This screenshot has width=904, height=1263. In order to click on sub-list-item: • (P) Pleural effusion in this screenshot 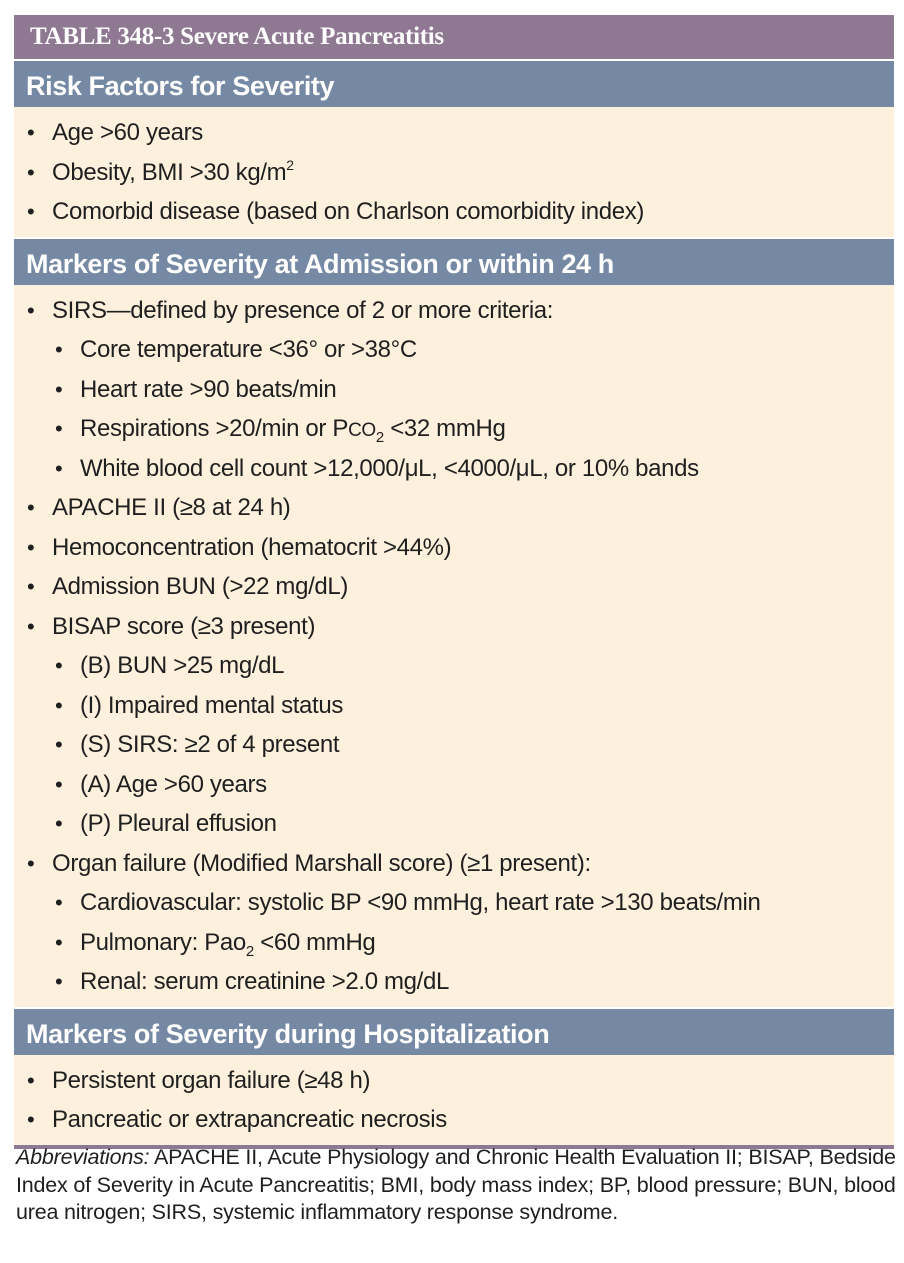, I will do `click(454, 824)`.